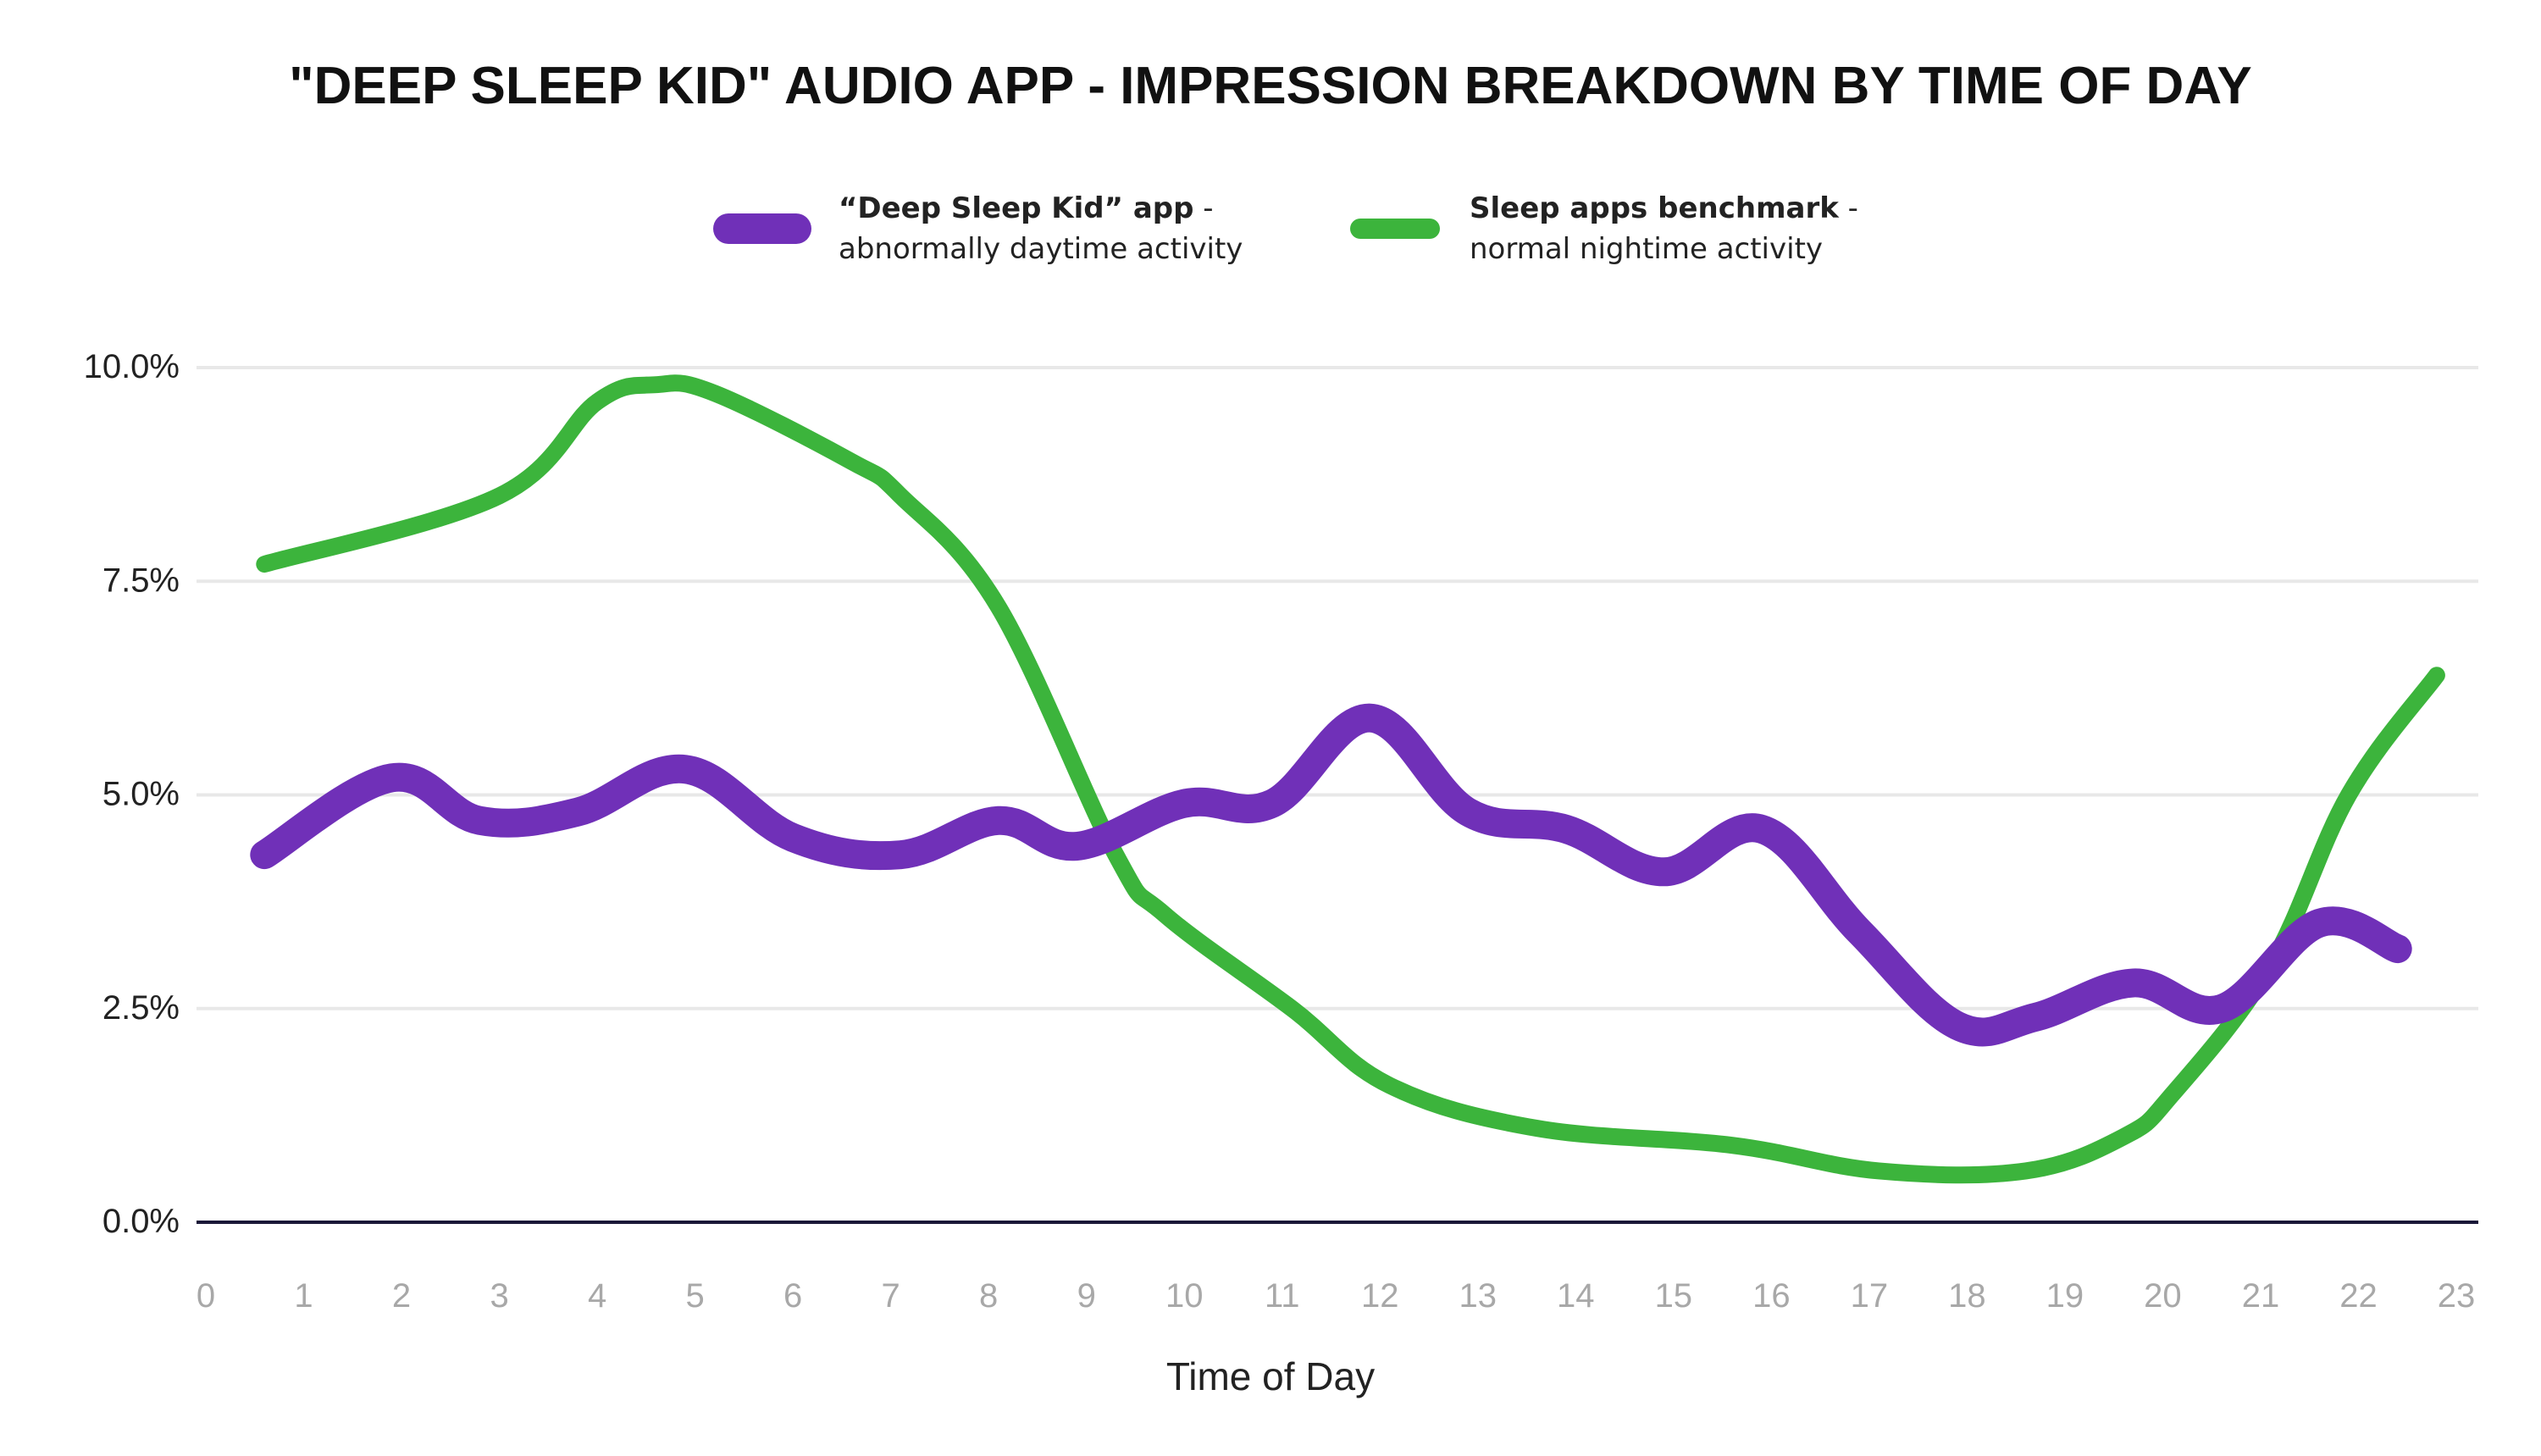 The width and height of the screenshot is (2541, 1456). What do you see at coordinates (141, 1221) in the screenshot?
I see `y-tick-label: 0.0%` at bounding box center [141, 1221].